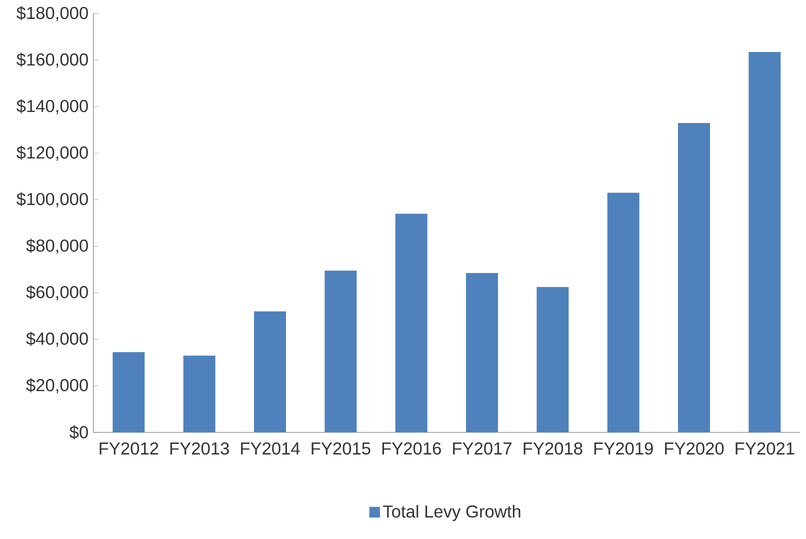  What do you see at coordinates (482, 448) in the screenshot?
I see `x-tick-label: FY2017` at bounding box center [482, 448].